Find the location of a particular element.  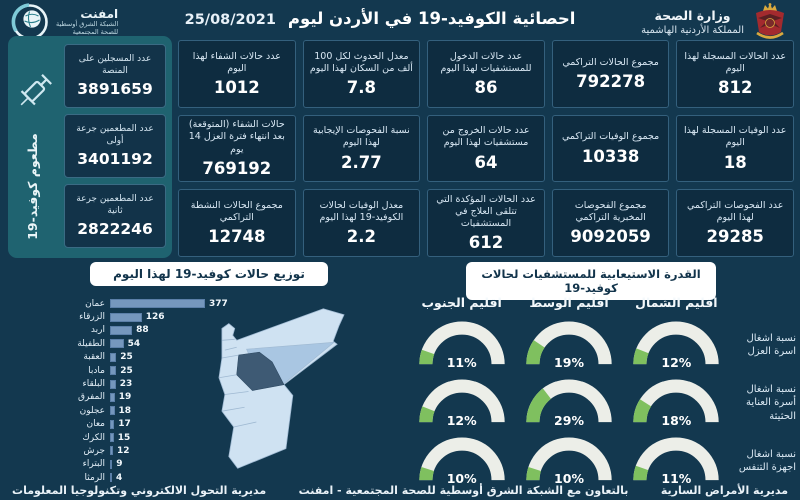

bar-value: 12 is located at coordinates (123, 450).